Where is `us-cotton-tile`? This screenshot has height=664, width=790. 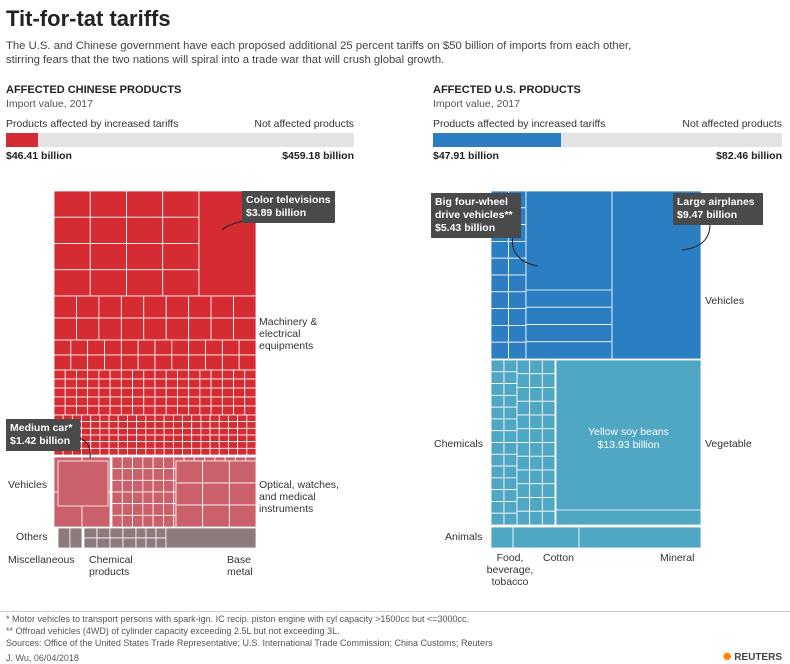
us-cotton-tile is located at coordinates (546, 537).